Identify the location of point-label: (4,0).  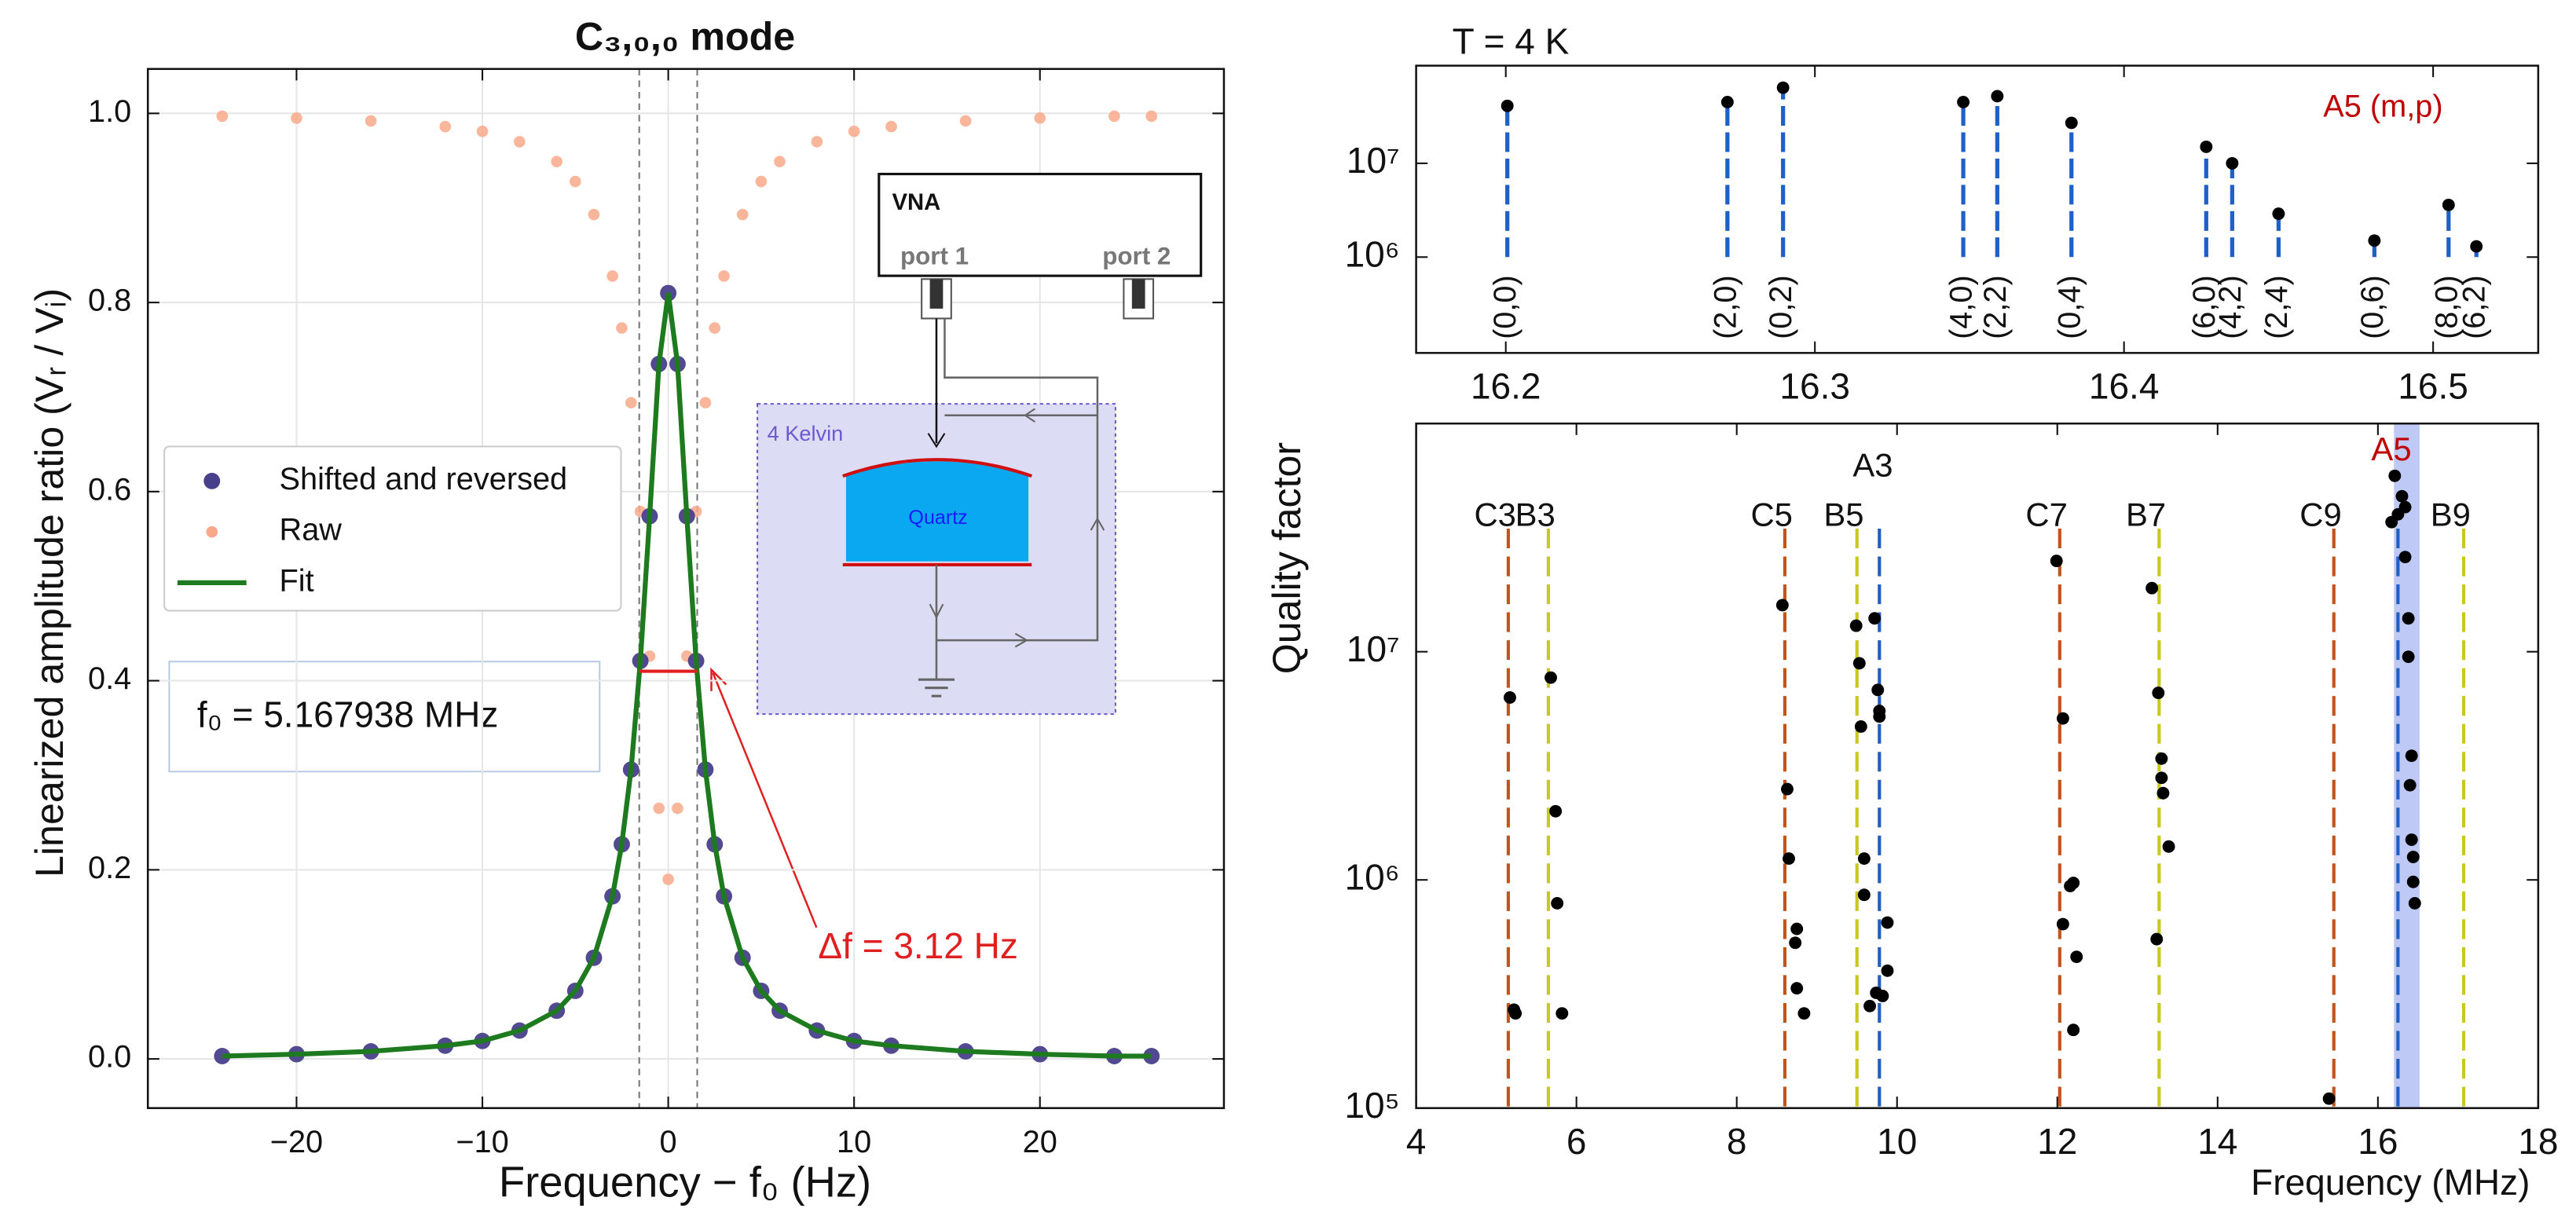
(1961, 307).